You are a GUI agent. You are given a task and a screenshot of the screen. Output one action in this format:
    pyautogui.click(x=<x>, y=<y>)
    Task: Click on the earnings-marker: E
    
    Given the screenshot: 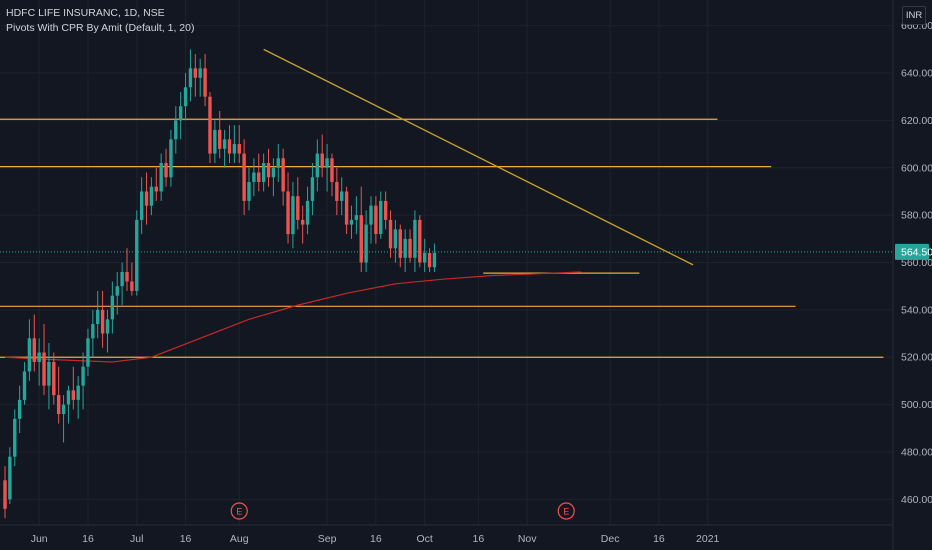 What is the action you would take?
    pyautogui.click(x=239, y=511)
    